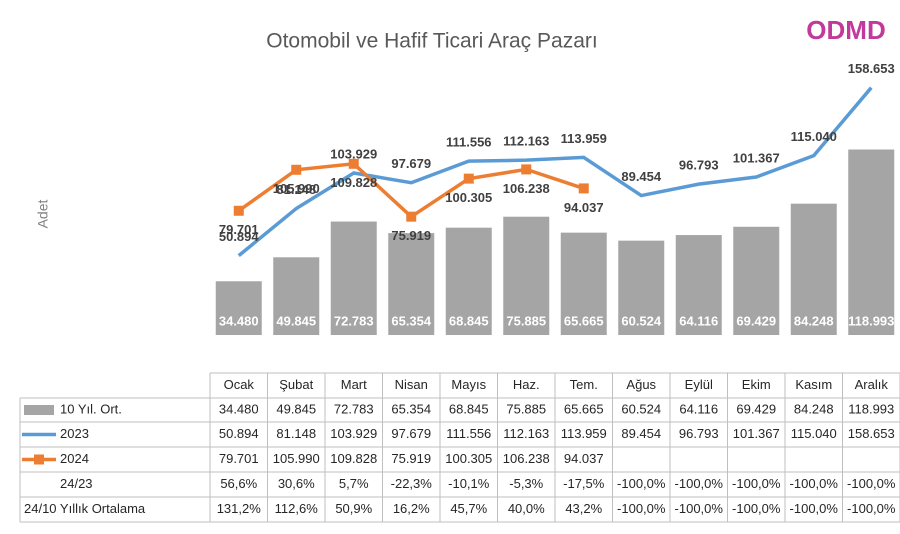 The width and height of the screenshot is (900, 534). What do you see at coordinates (584, 138) in the screenshot?
I see `data-label: 113.959` at bounding box center [584, 138].